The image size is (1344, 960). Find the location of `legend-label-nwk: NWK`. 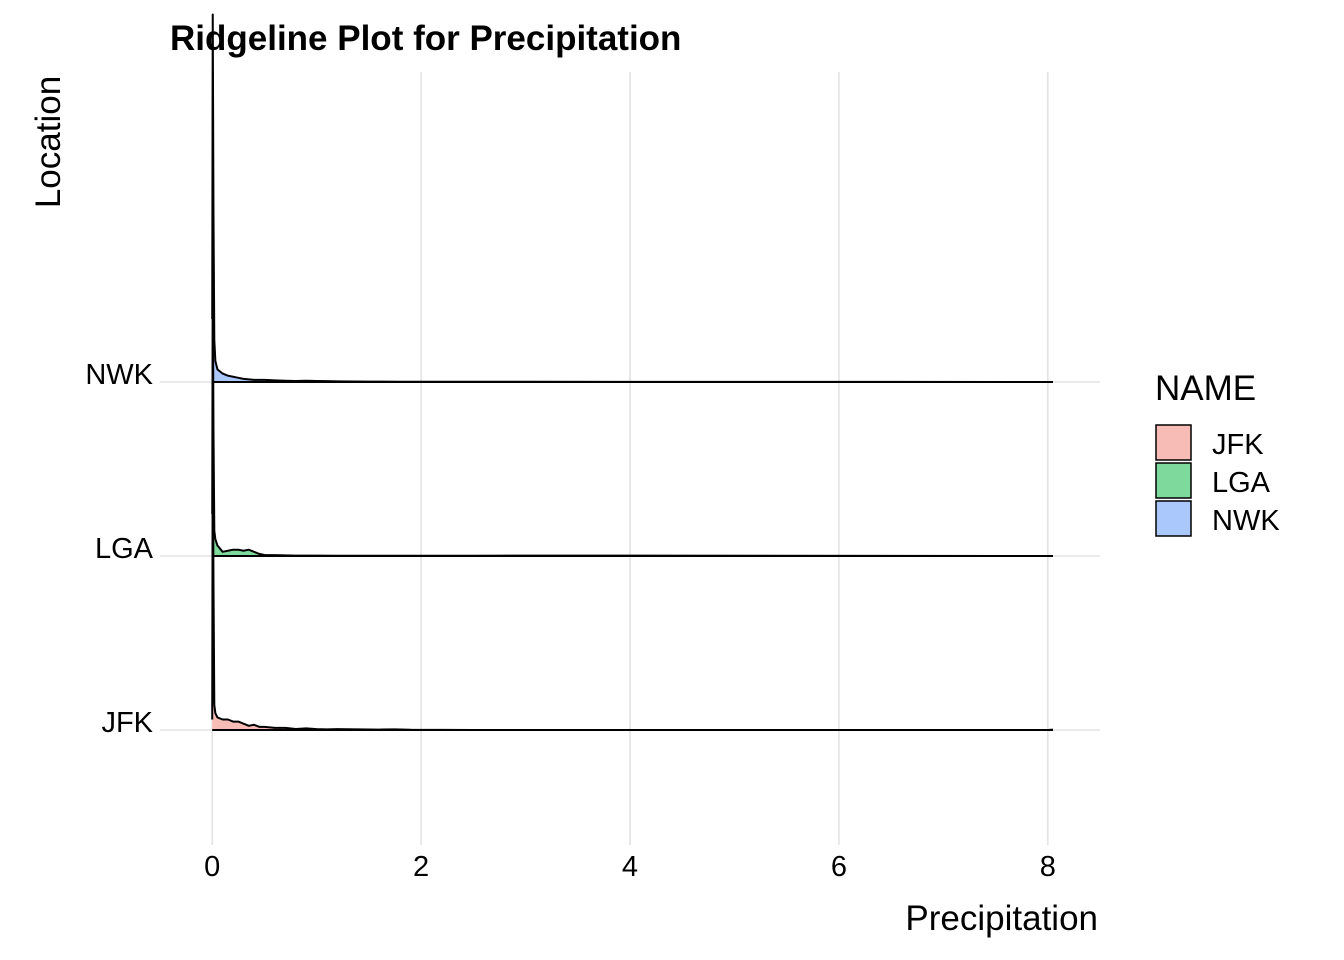

legend-label-nwk: NWK is located at coordinates (1246, 521).